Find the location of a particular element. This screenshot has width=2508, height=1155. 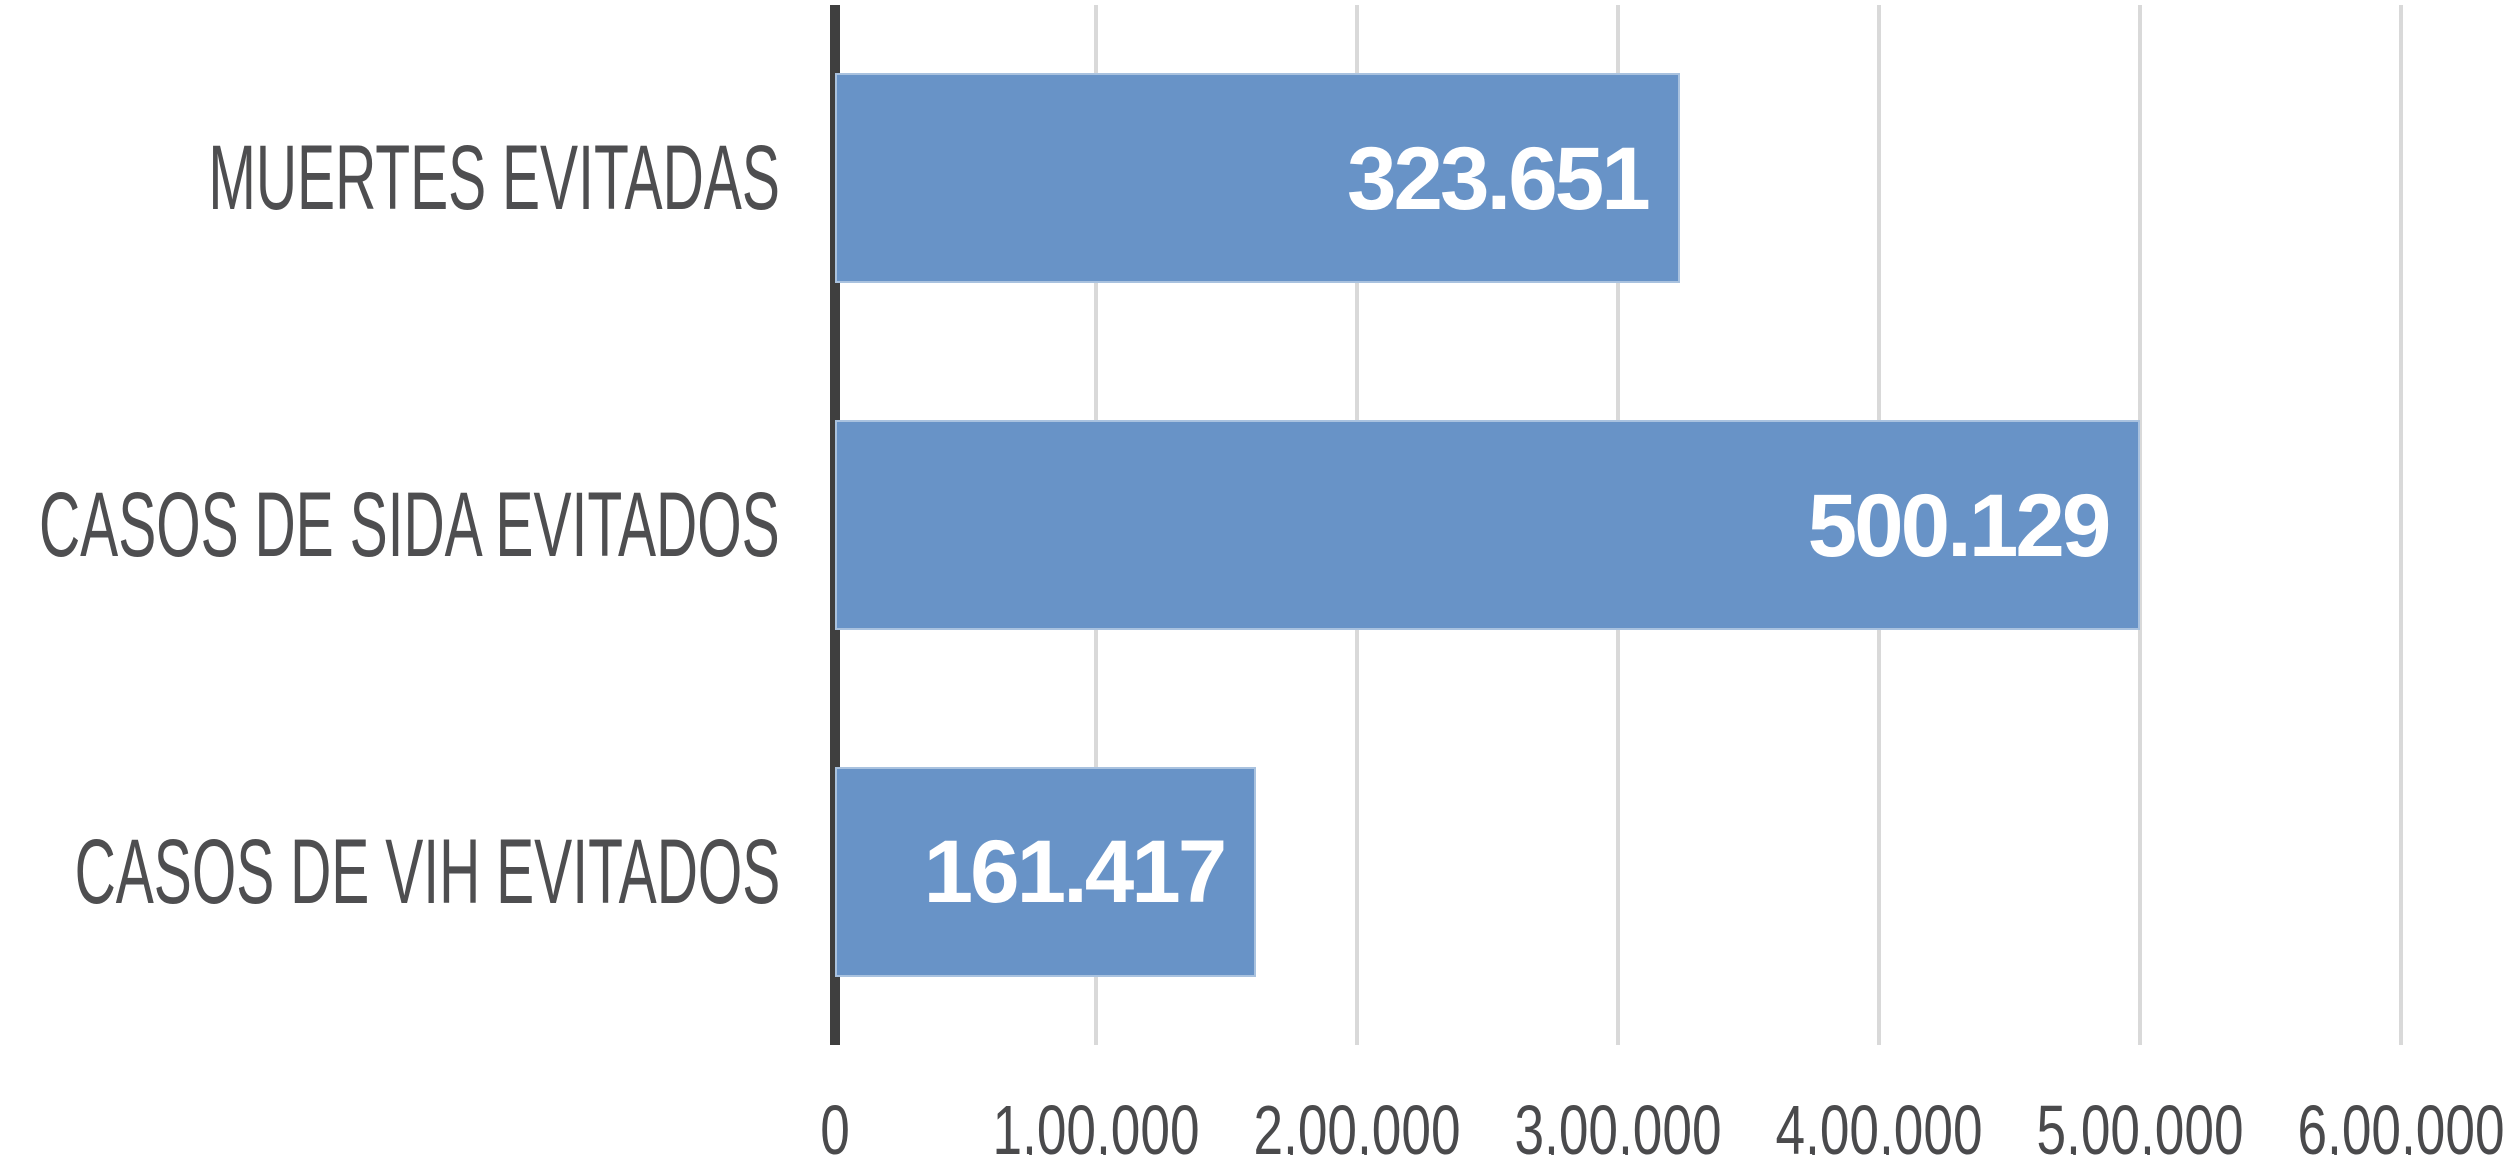

x-tick-label: 0 is located at coordinates (835, 1123).